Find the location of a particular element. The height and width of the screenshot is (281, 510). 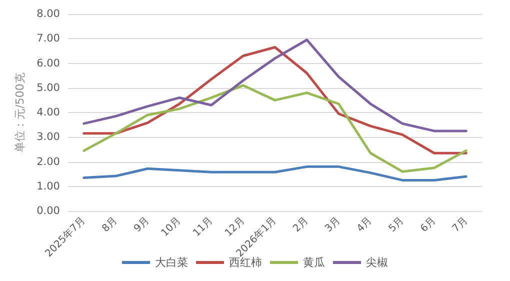

y-axis-title: 单位：元/500克 is located at coordinates (20, 112).